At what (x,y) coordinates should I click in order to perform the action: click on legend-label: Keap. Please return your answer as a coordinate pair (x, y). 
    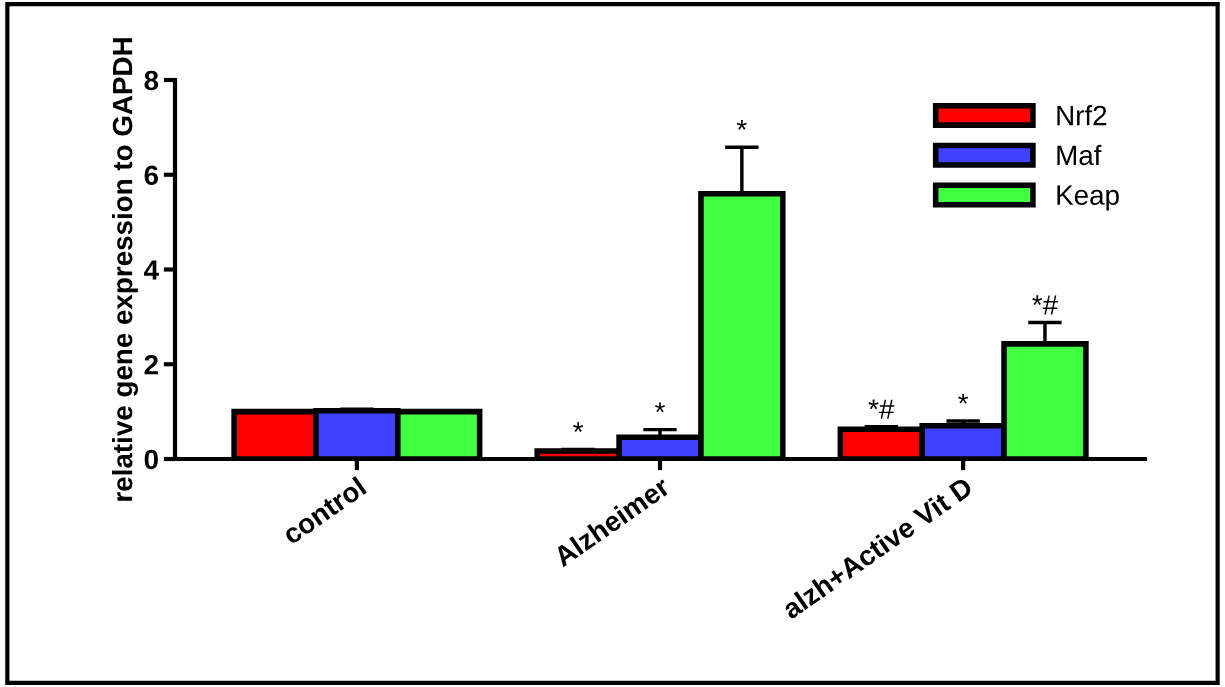
    Looking at the image, I should click on (1088, 198).